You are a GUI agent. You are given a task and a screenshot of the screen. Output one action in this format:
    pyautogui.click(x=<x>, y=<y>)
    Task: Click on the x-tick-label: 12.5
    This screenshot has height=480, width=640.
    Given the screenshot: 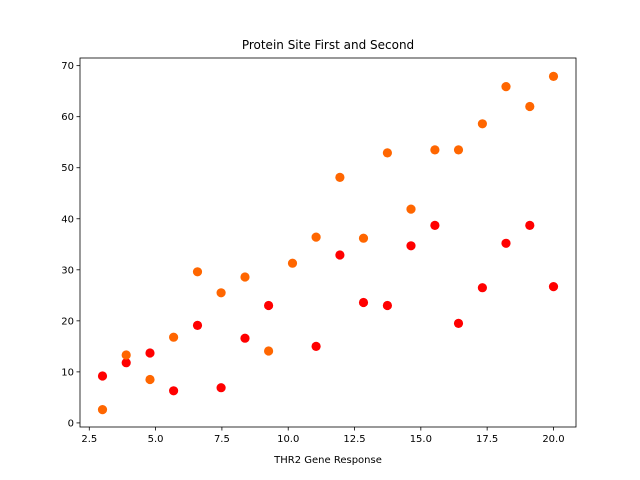 What is the action you would take?
    pyautogui.click(x=354, y=439)
    